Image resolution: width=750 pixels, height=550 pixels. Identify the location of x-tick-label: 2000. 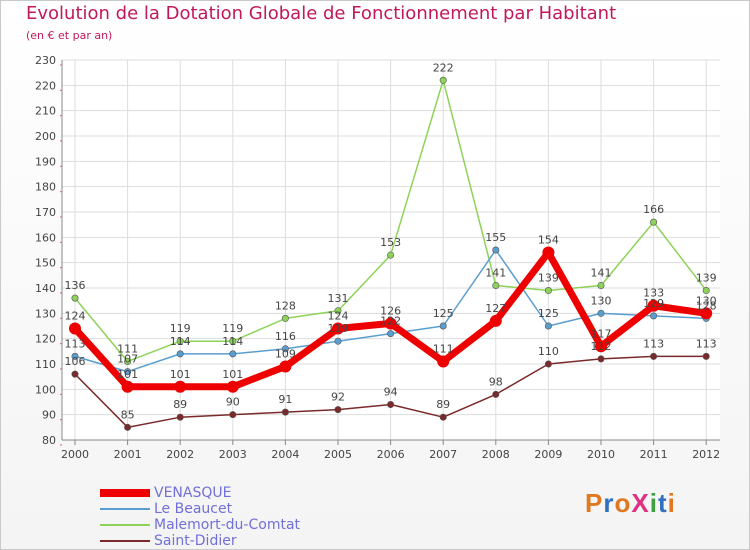
(75, 454).